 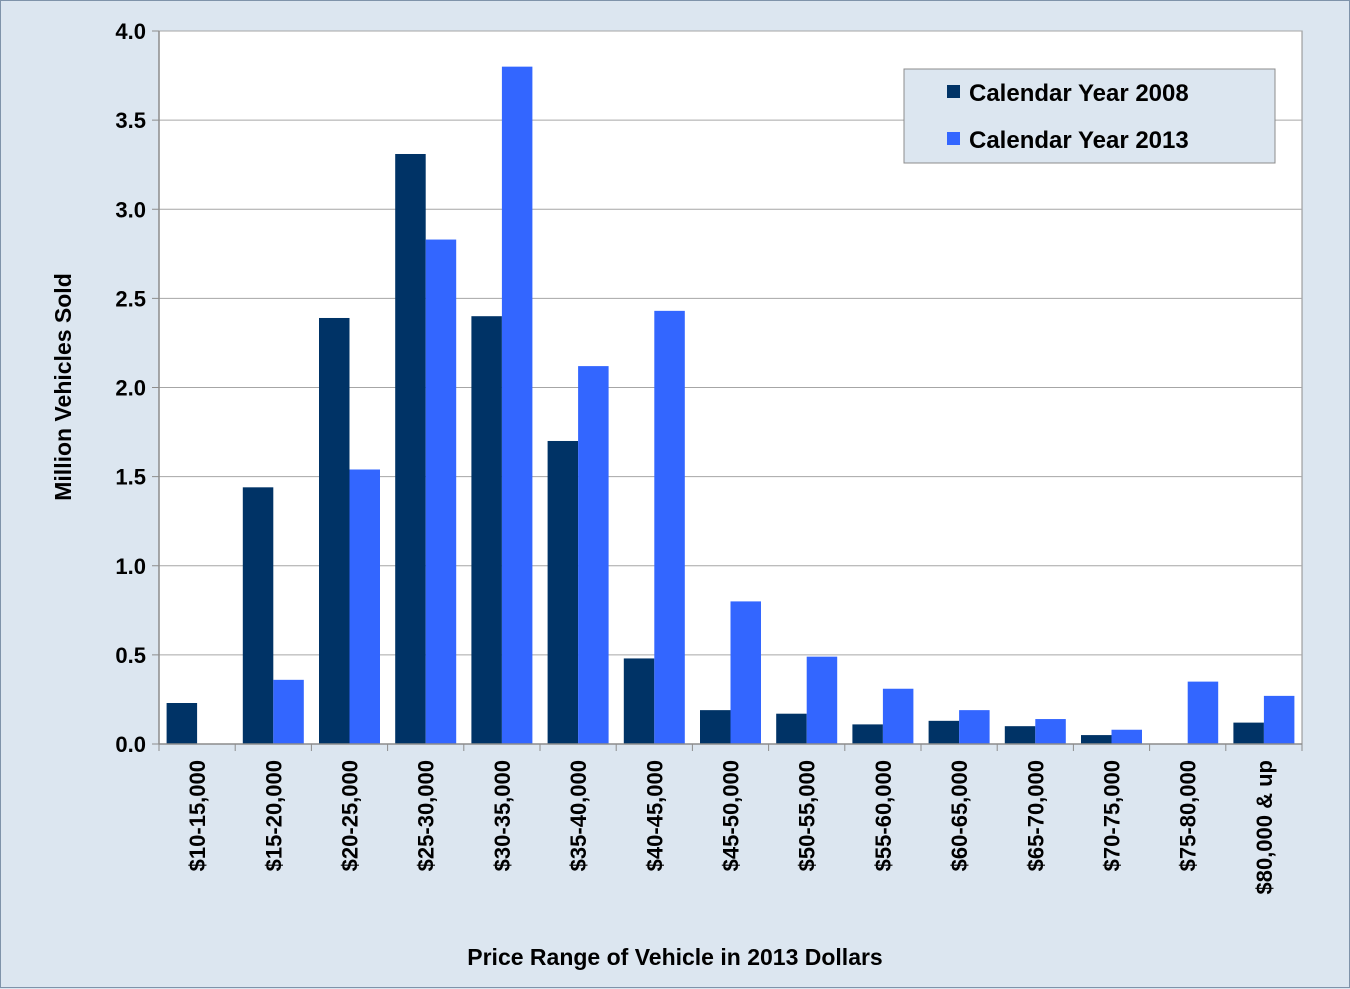 I want to click on x-tick-label: $65-70,000, so click(x=1035, y=815).